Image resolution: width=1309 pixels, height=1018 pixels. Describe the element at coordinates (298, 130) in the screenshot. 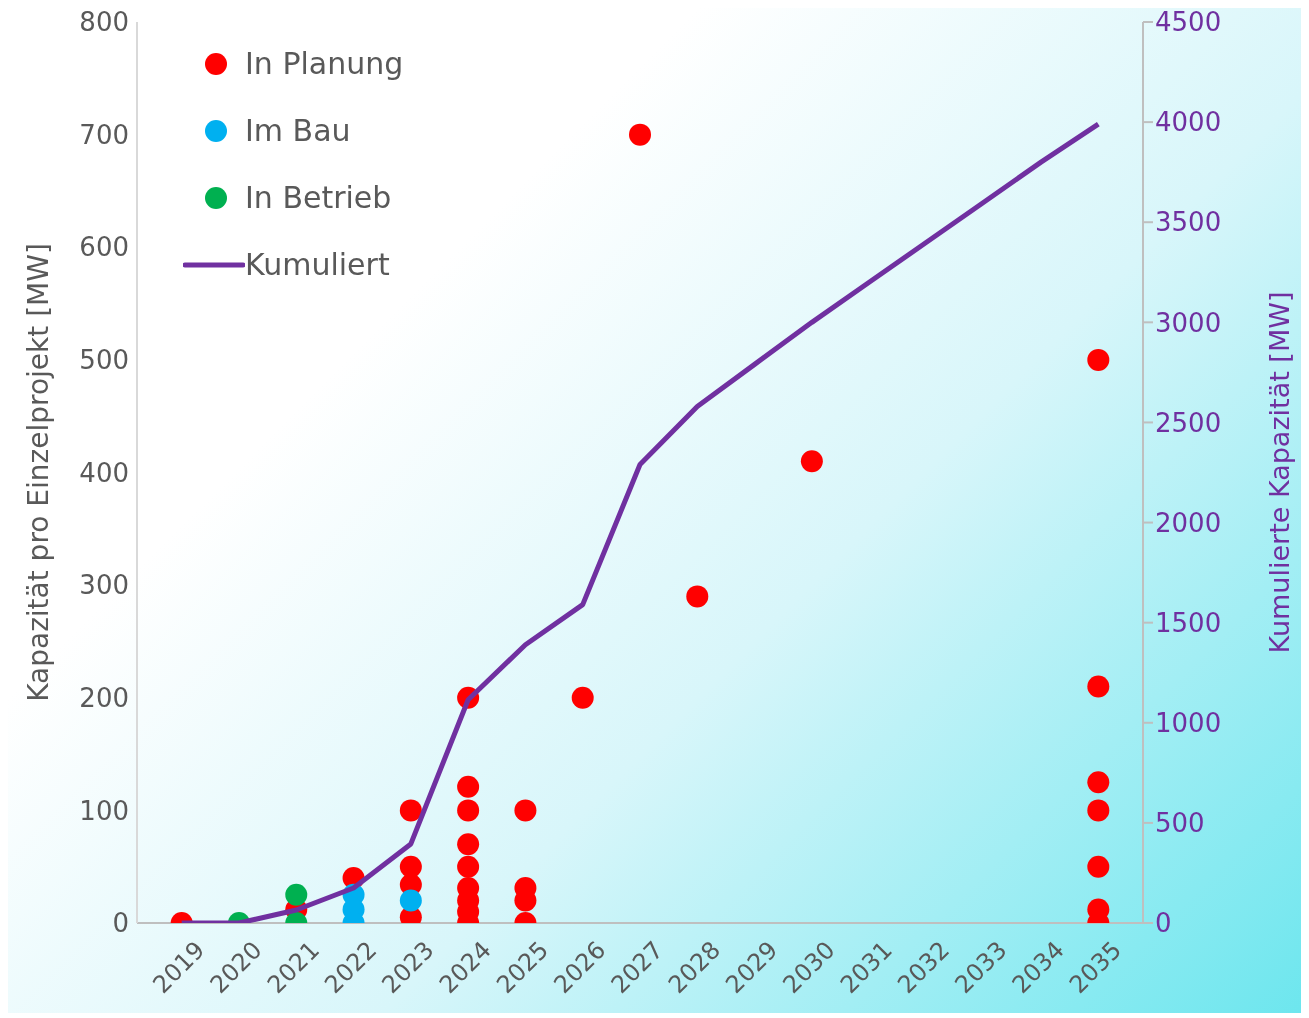

I see `legend-label: Im Bau` at that location.